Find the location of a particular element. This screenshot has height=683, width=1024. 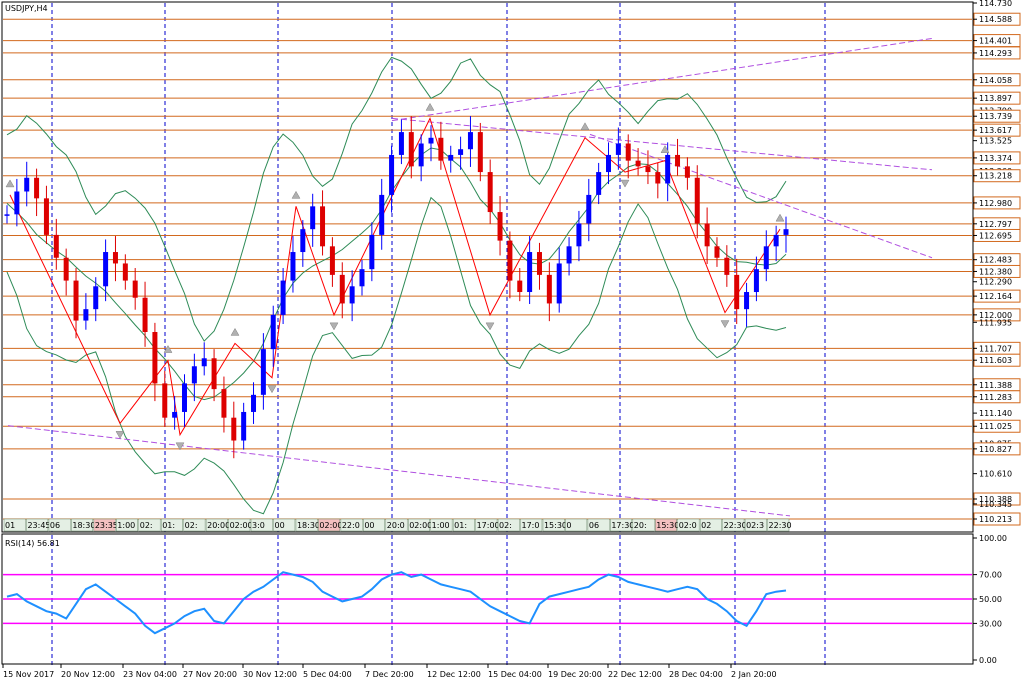

rsi-line is located at coordinates (396, 603).